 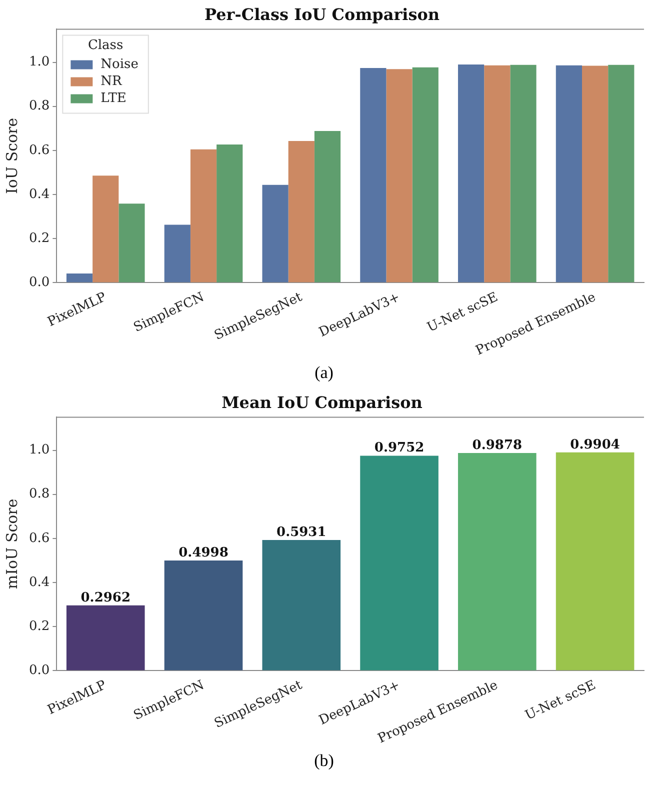 I want to click on text: (b), so click(x=324, y=761).